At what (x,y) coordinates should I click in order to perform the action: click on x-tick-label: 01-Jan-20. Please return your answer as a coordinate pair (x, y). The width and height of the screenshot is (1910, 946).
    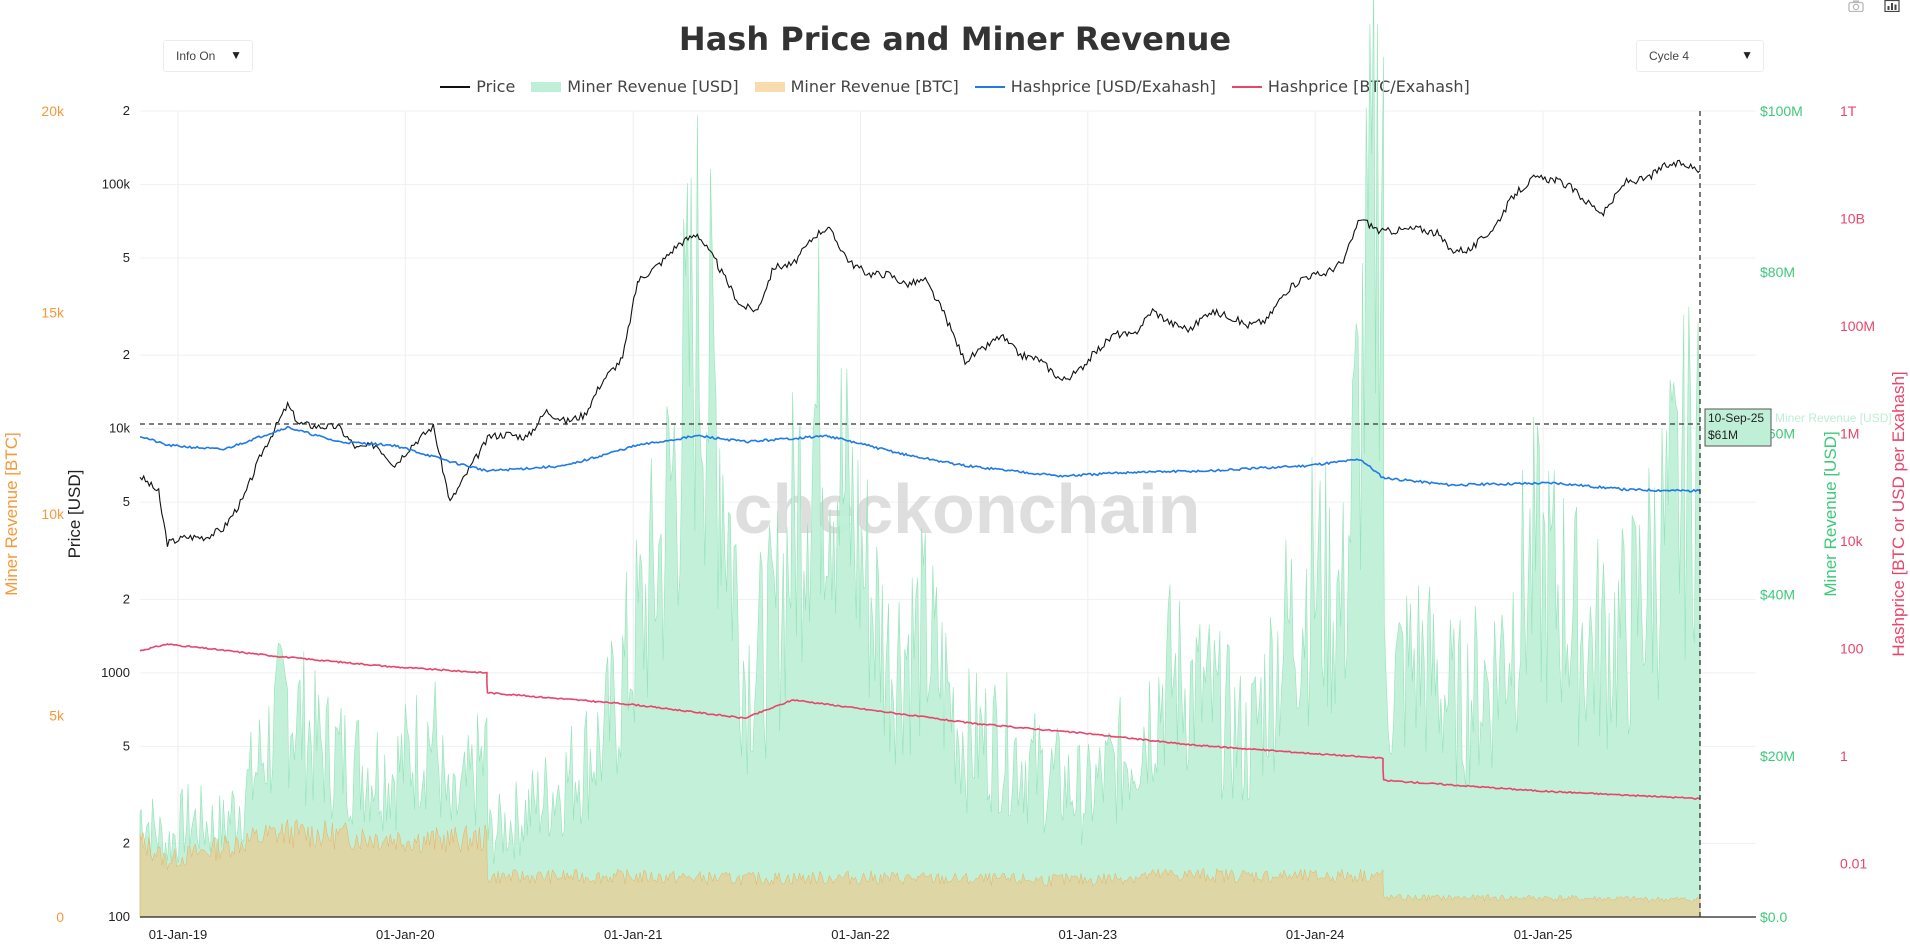
    Looking at the image, I should click on (405, 934).